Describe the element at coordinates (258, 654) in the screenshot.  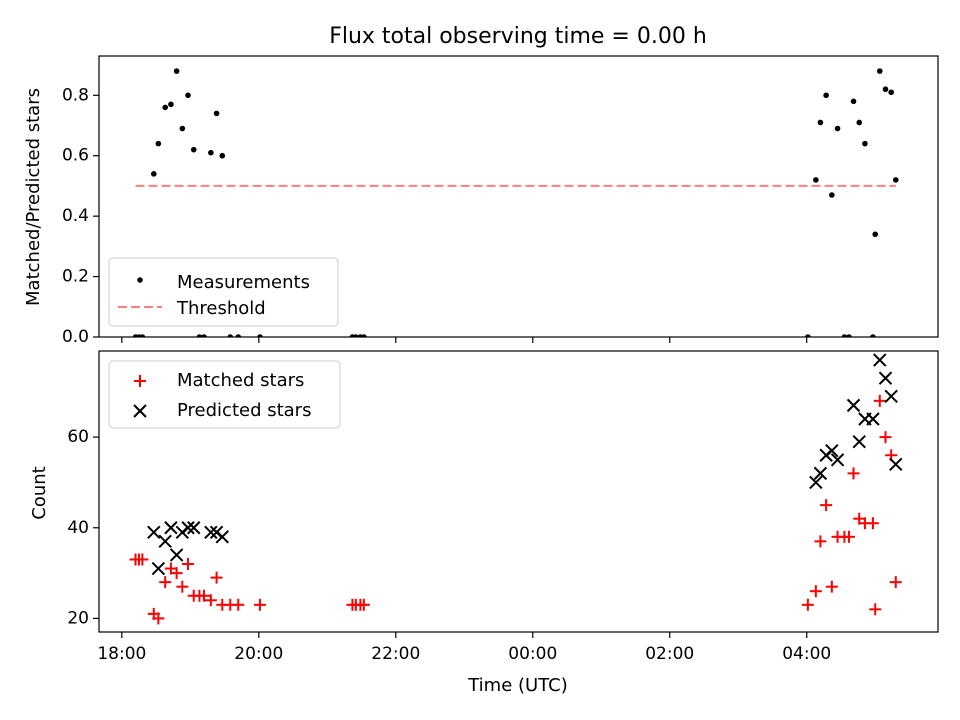
I see `bottom-x-tick-label: 20:00` at that location.